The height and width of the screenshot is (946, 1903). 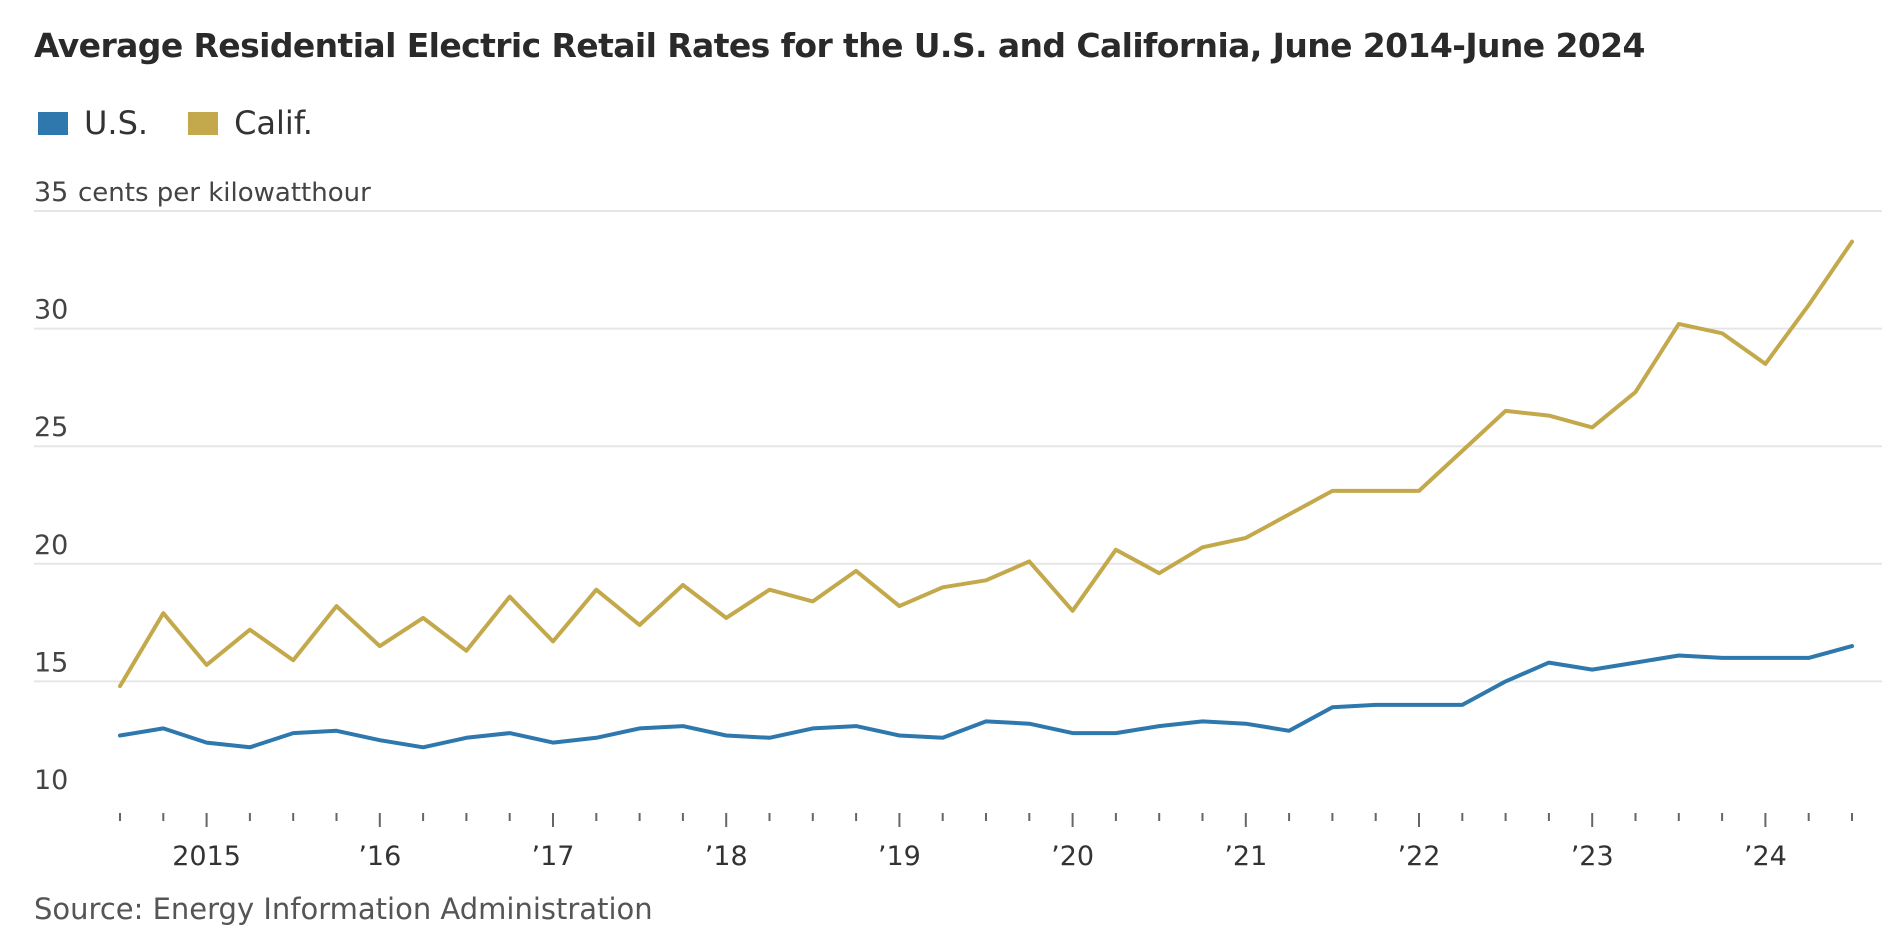 I want to click on x-tick-label-2016: ’16, so click(x=379, y=856).